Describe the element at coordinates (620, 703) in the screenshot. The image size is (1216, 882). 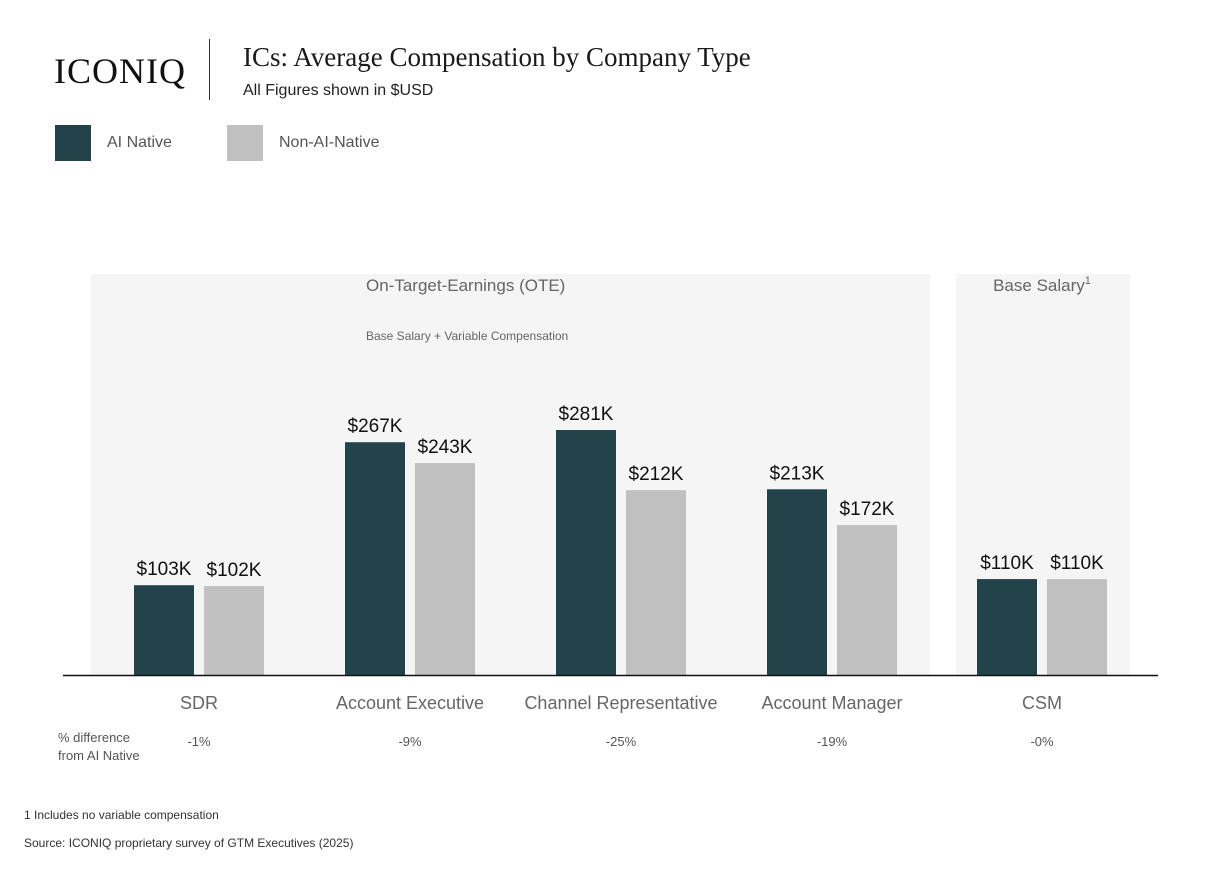
I see `category-label-channel-representative: Channel Representative` at that location.